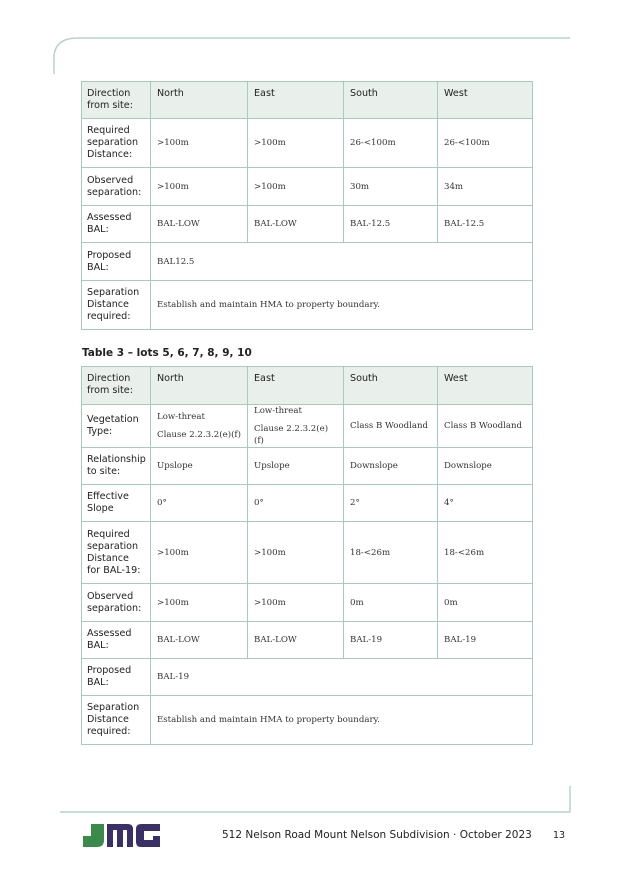 The width and height of the screenshot is (622, 879). I want to click on footer-decoration-line, so click(315, 799).